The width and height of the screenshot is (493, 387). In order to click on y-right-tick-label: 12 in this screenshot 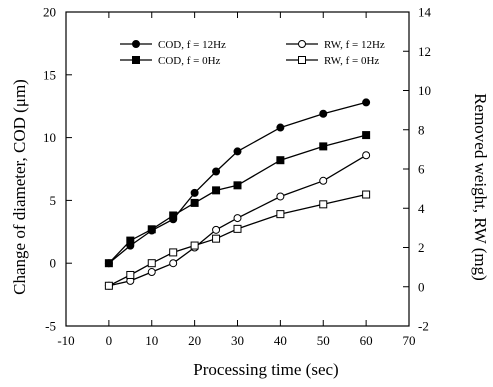, I will do `click(424, 51)`.